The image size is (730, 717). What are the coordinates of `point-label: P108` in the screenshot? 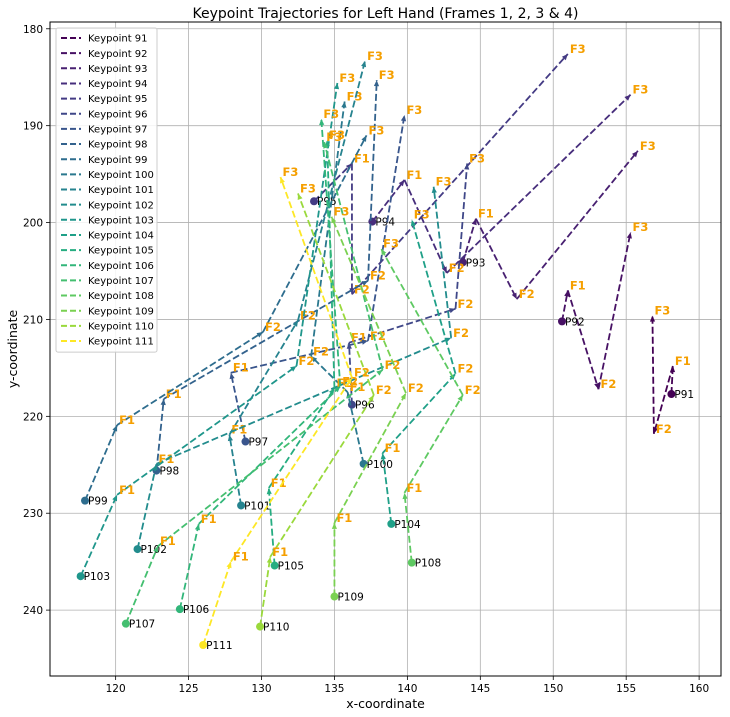 It's located at (428, 564).